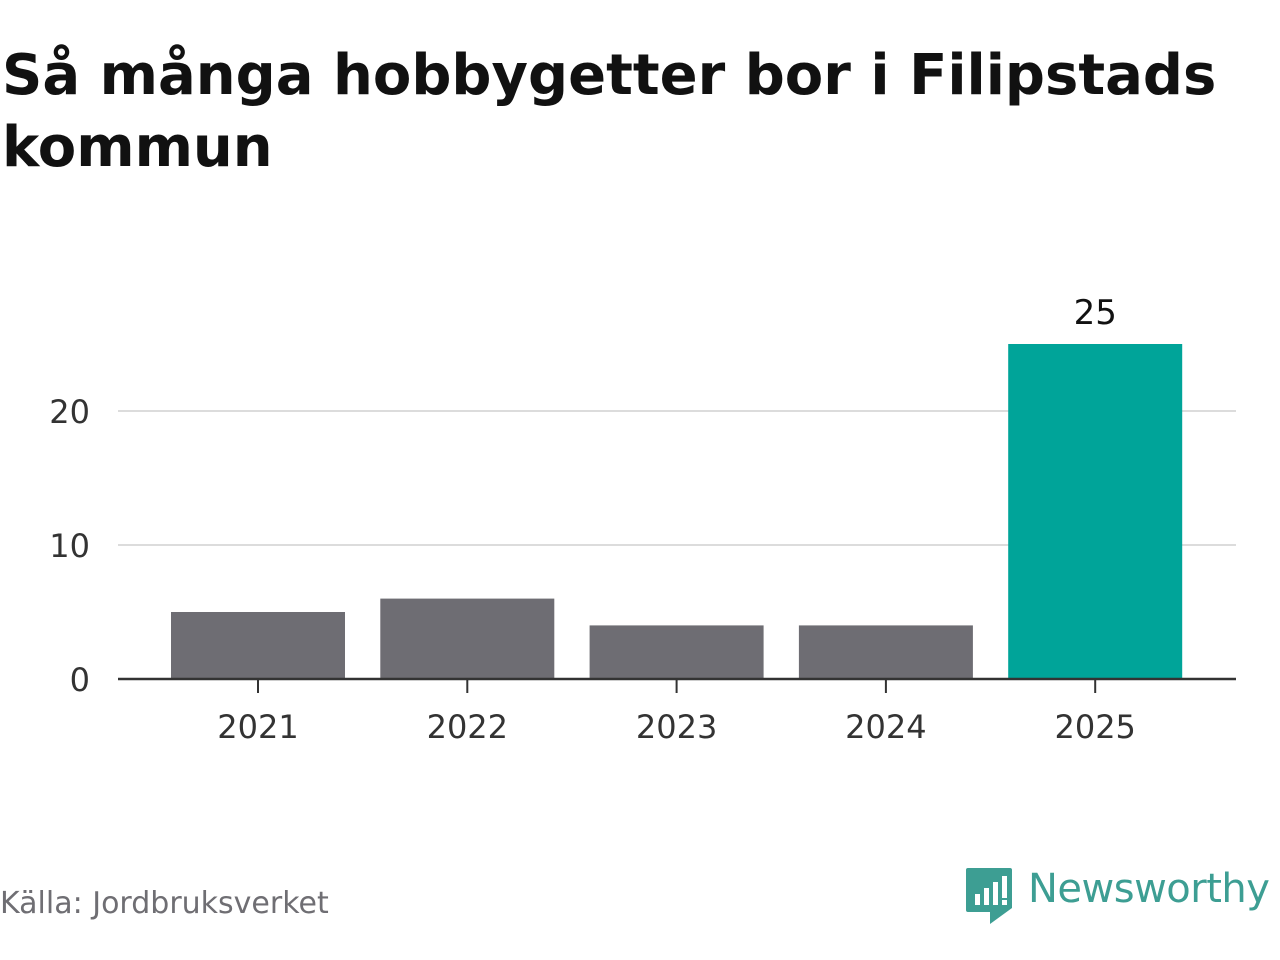 Image resolution: width=1280 pixels, height=960 pixels. What do you see at coordinates (885, 652) in the screenshot?
I see `bar-2024` at bounding box center [885, 652].